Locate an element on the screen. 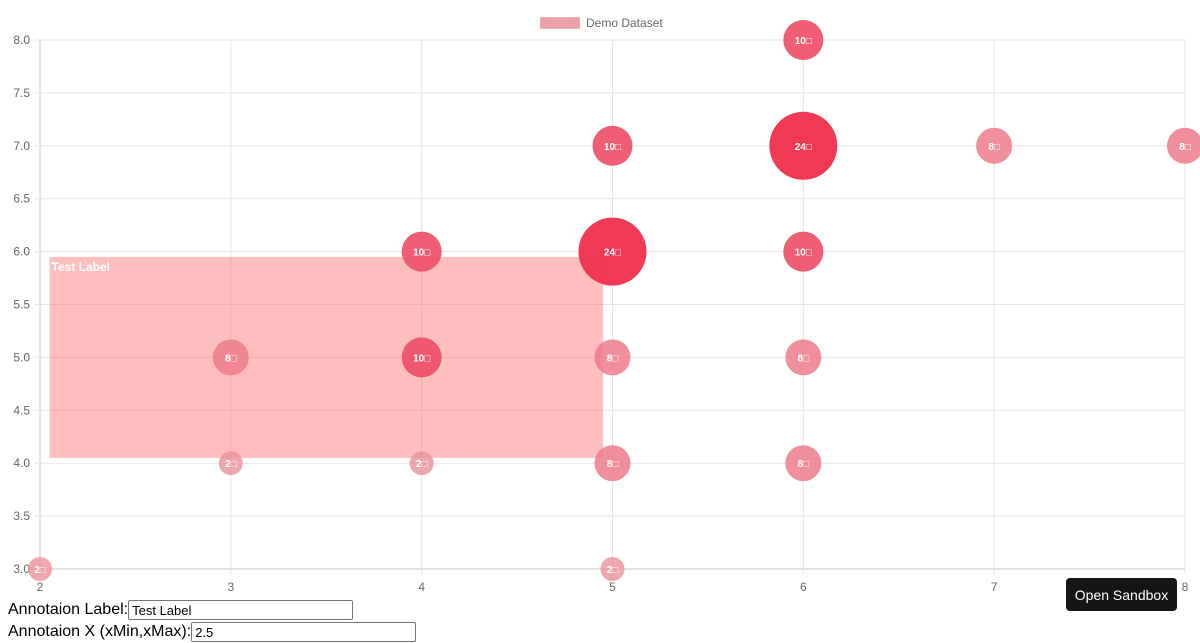 The width and height of the screenshot is (1200, 643). x-tick-label: 2 is located at coordinates (40, 587).